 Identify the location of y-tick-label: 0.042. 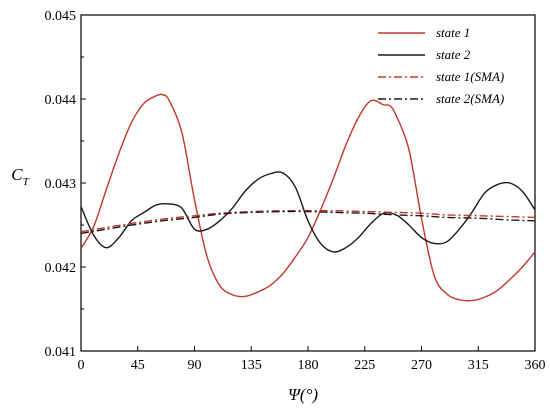
(61, 268).